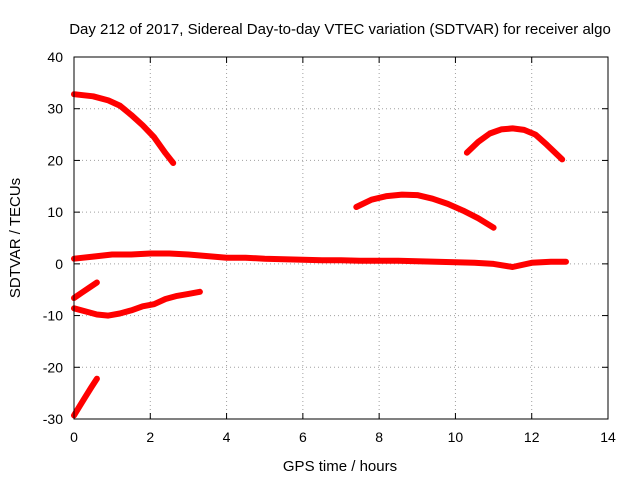 The image size is (640, 480). Describe the element at coordinates (227, 437) in the screenshot. I see `x-tick-label: 4` at that location.